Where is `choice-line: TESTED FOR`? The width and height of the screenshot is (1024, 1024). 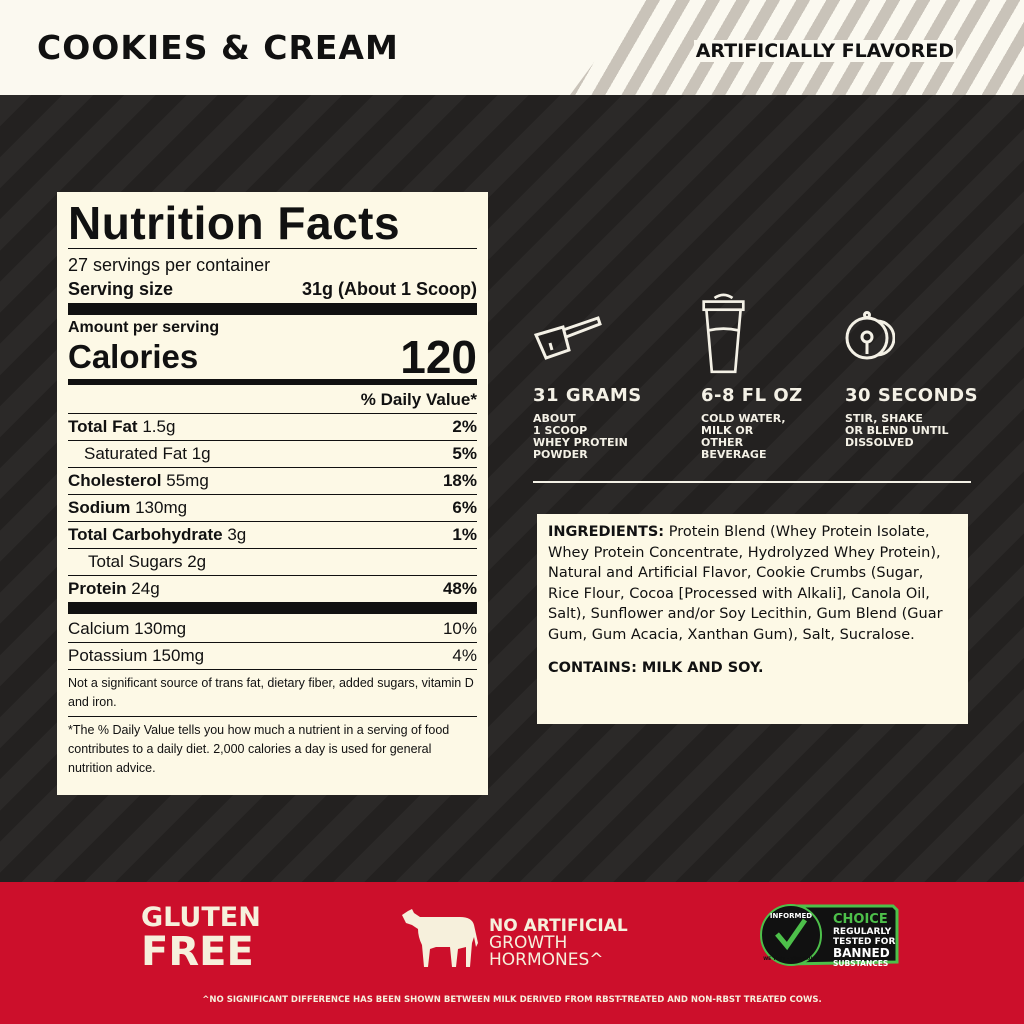 choice-line: TESTED FOR is located at coordinates (864, 942).